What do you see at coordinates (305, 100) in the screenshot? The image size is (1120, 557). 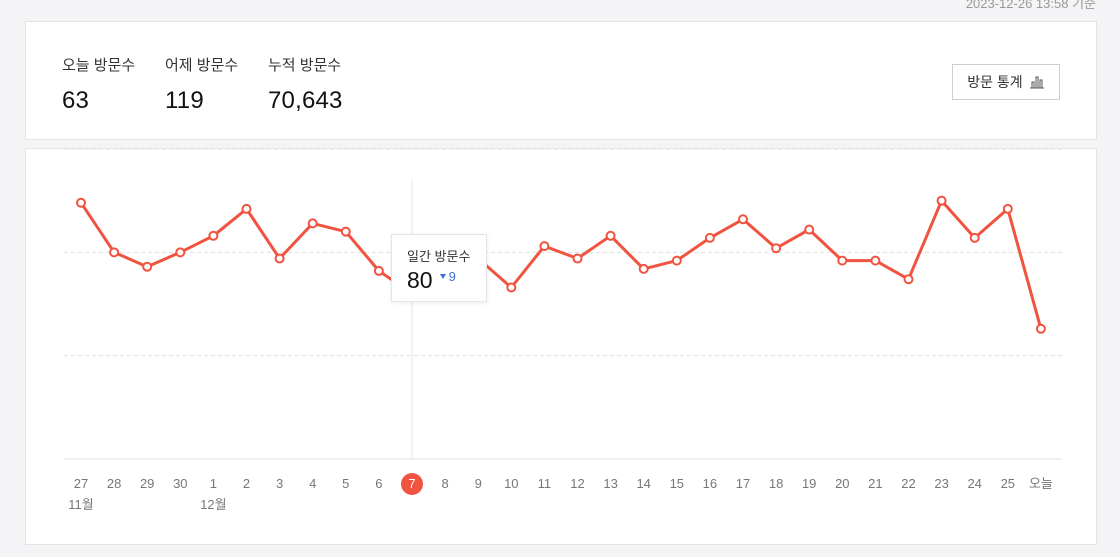 I see `total-visits-value: 70,643` at bounding box center [305, 100].